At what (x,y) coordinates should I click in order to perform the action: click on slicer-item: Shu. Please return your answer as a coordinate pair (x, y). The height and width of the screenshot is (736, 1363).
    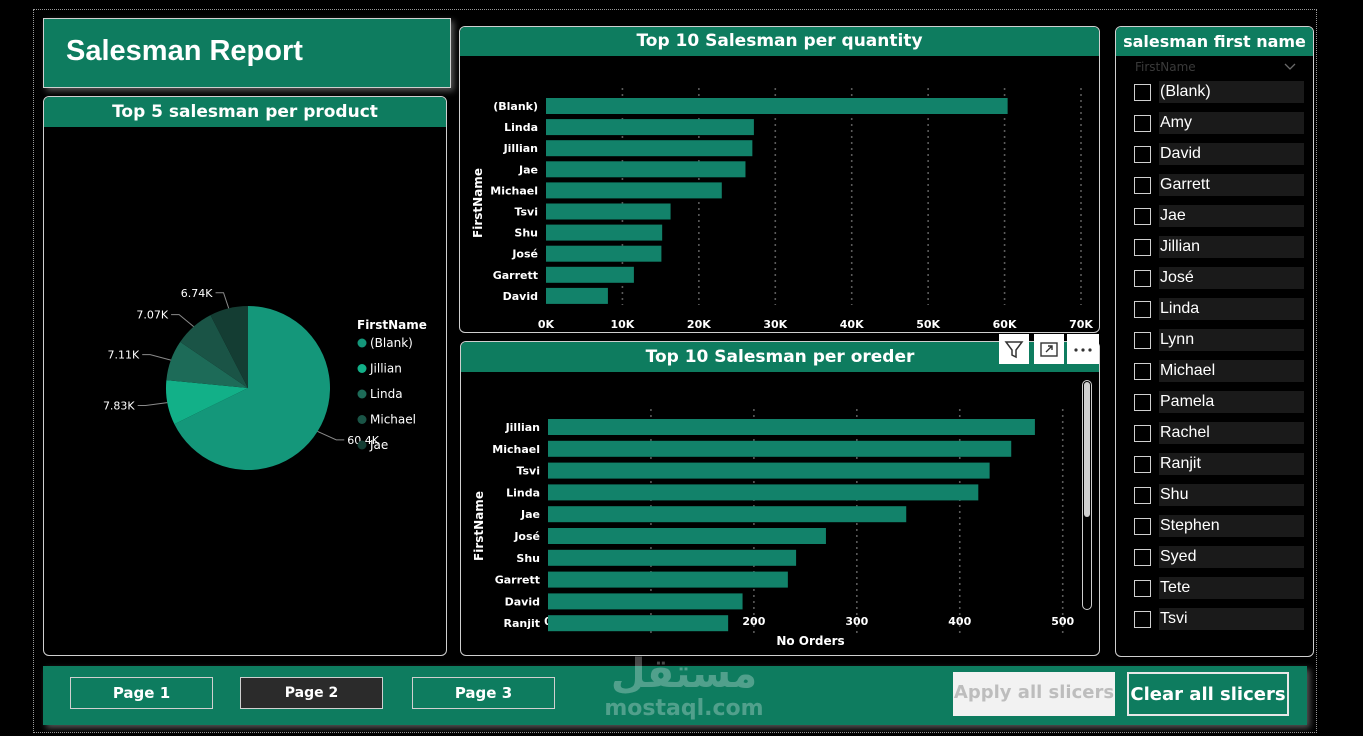
    Looking at the image, I should click on (1219, 496).